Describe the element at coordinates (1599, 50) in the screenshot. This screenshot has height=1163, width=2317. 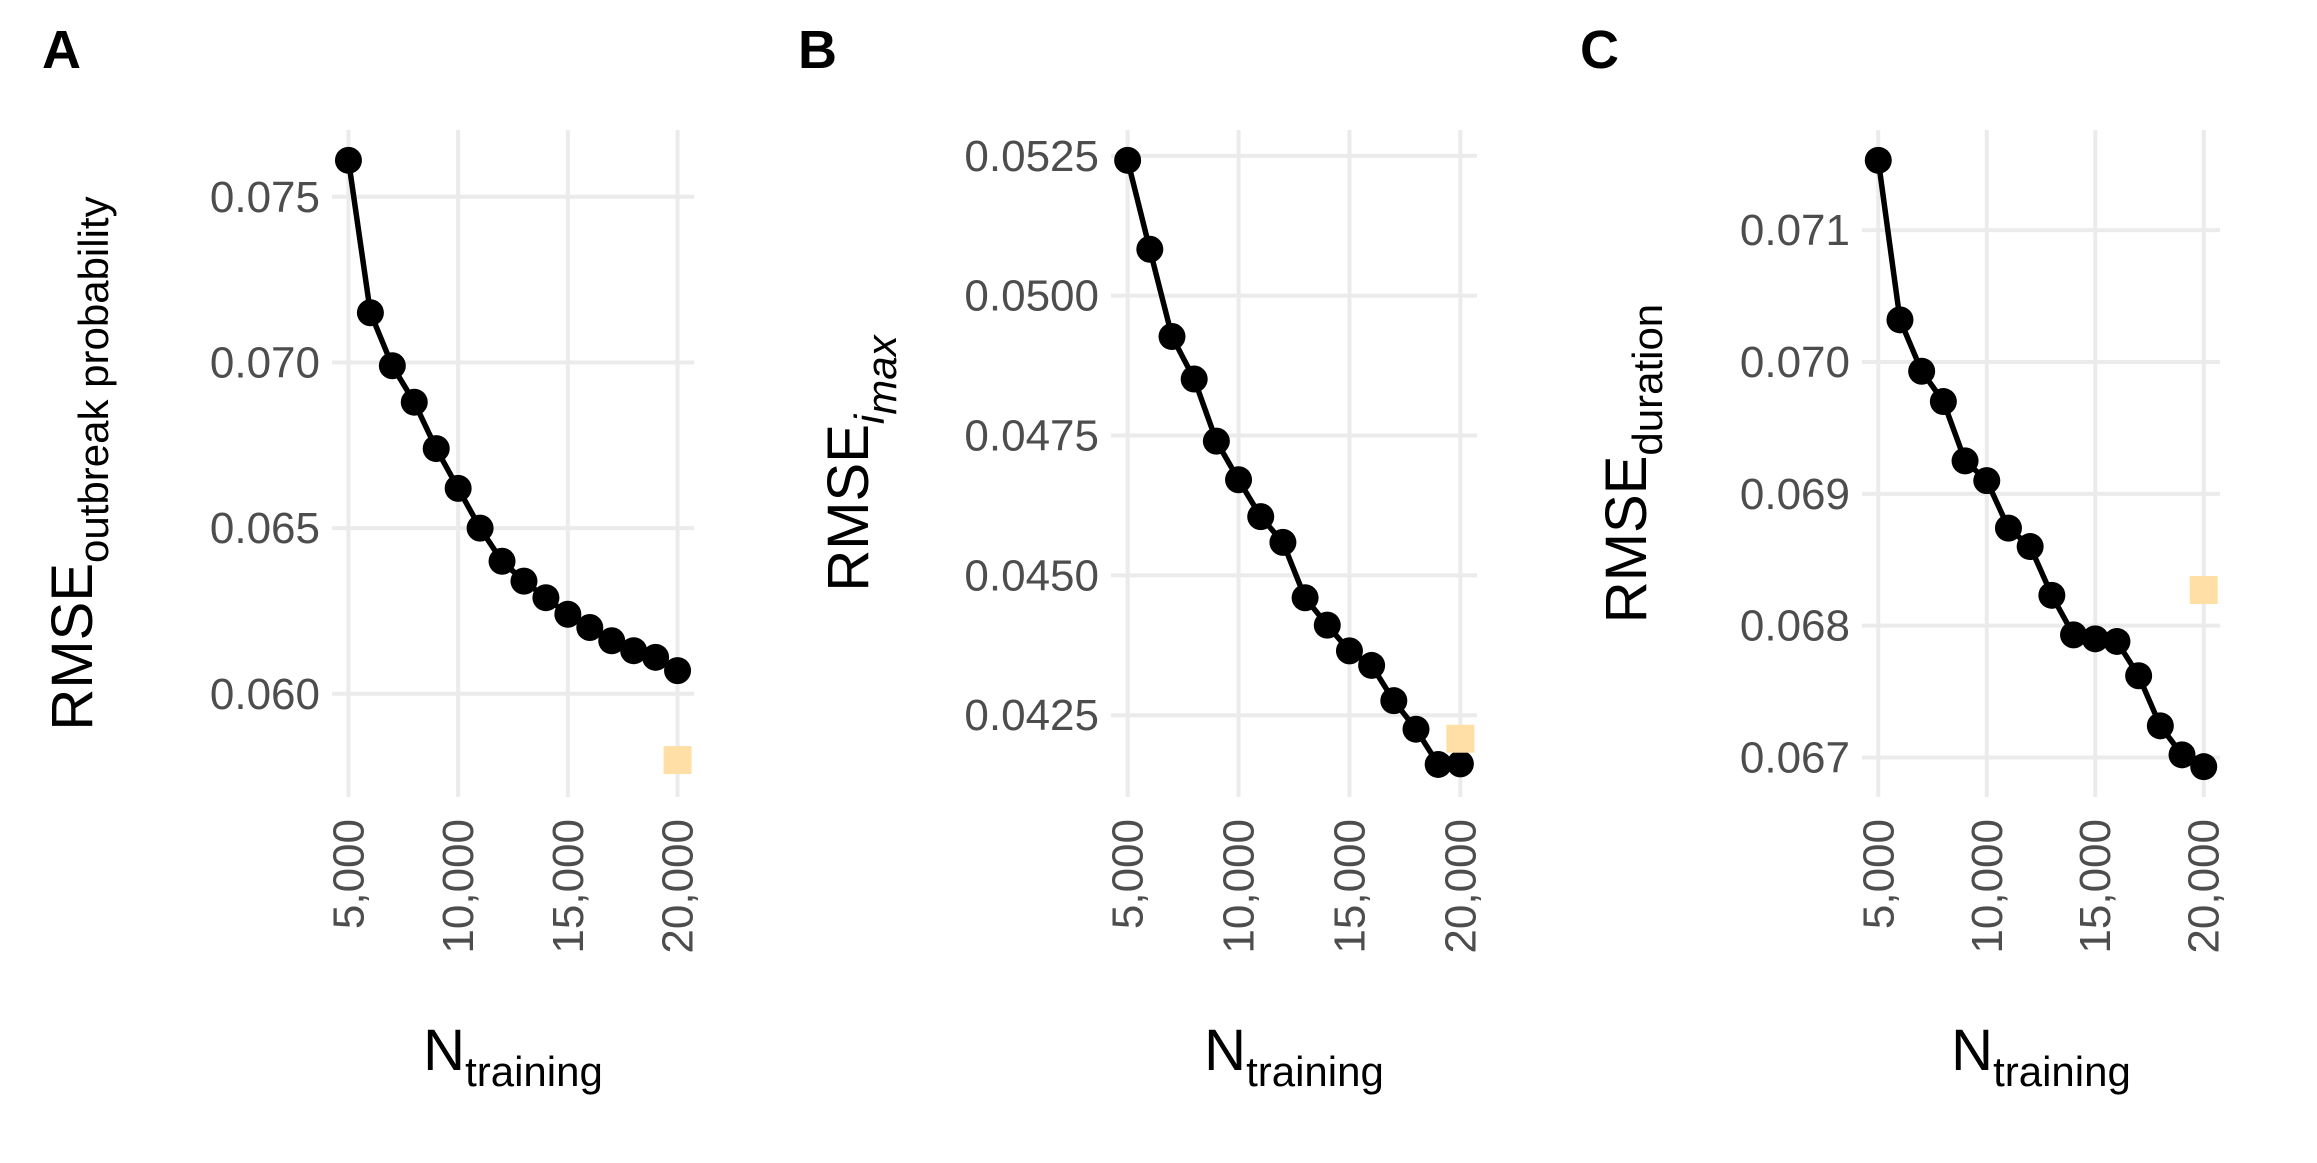
I see `panel-letter: C` at that location.